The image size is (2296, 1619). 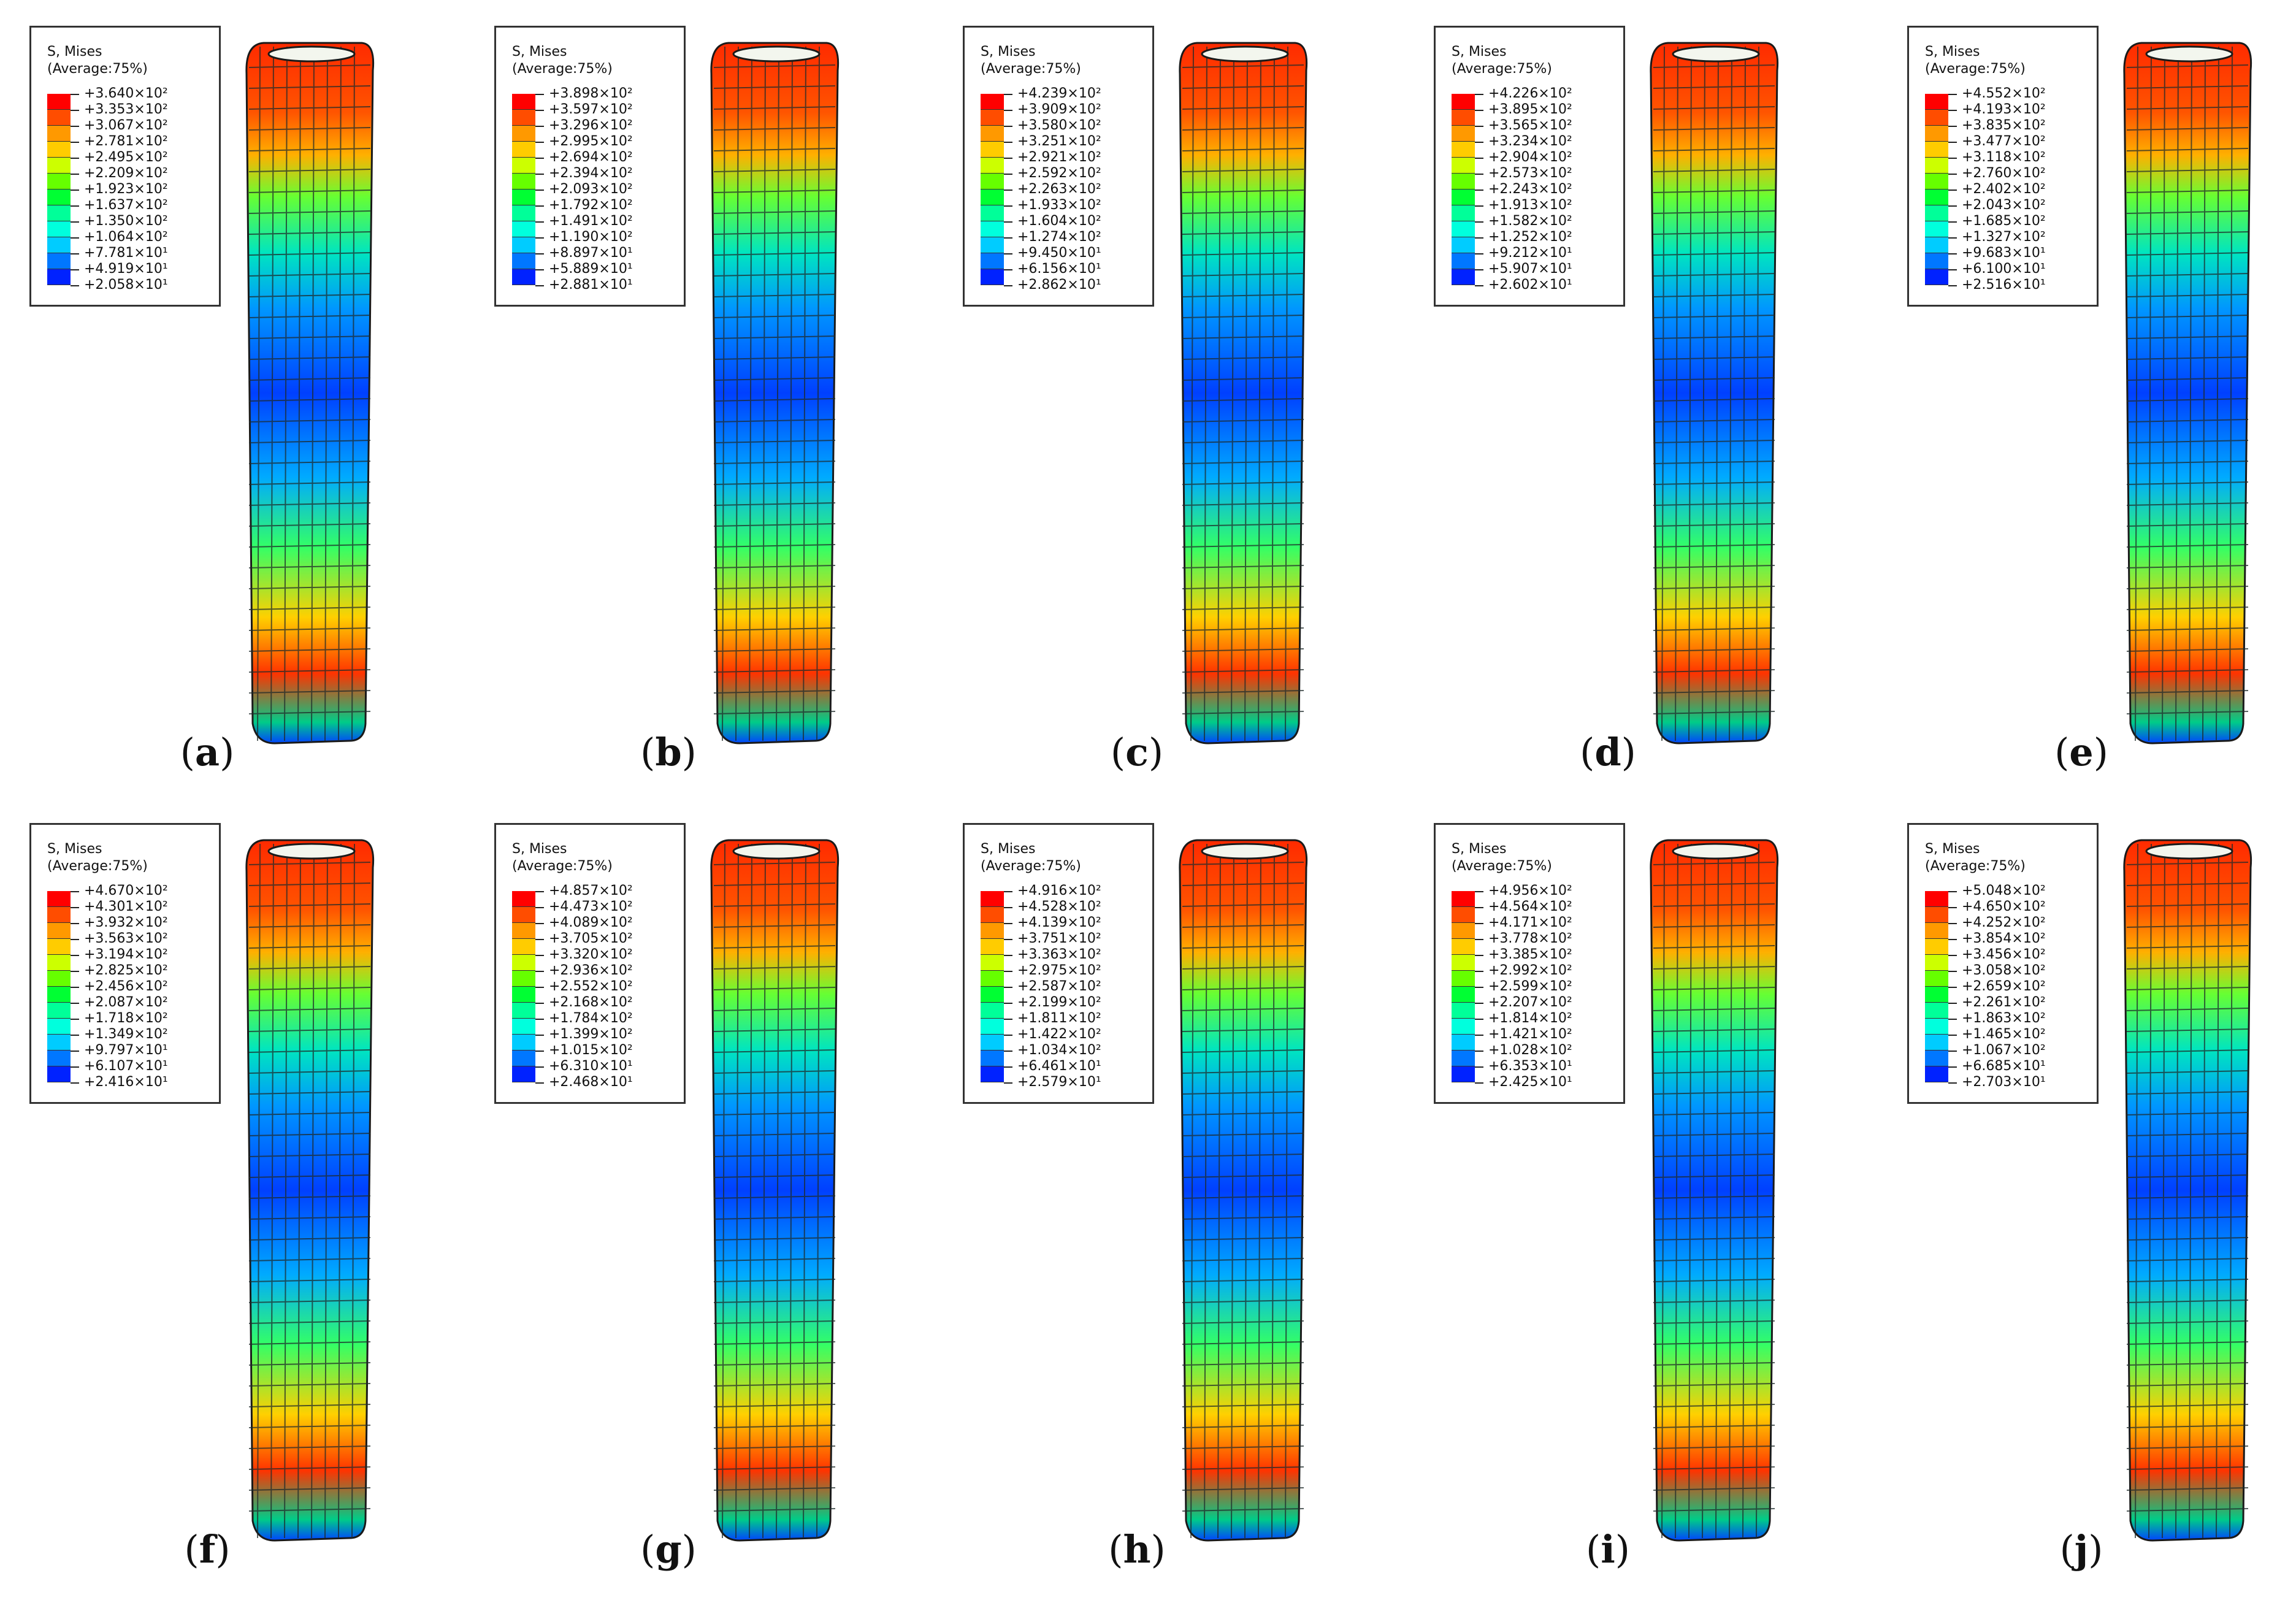 I want to click on legend-value: +3.898×10², so click(x=591, y=93).